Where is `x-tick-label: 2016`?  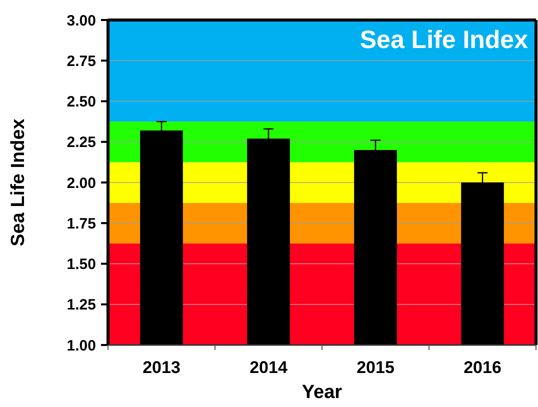
x-tick-label: 2016 is located at coordinates (483, 367).